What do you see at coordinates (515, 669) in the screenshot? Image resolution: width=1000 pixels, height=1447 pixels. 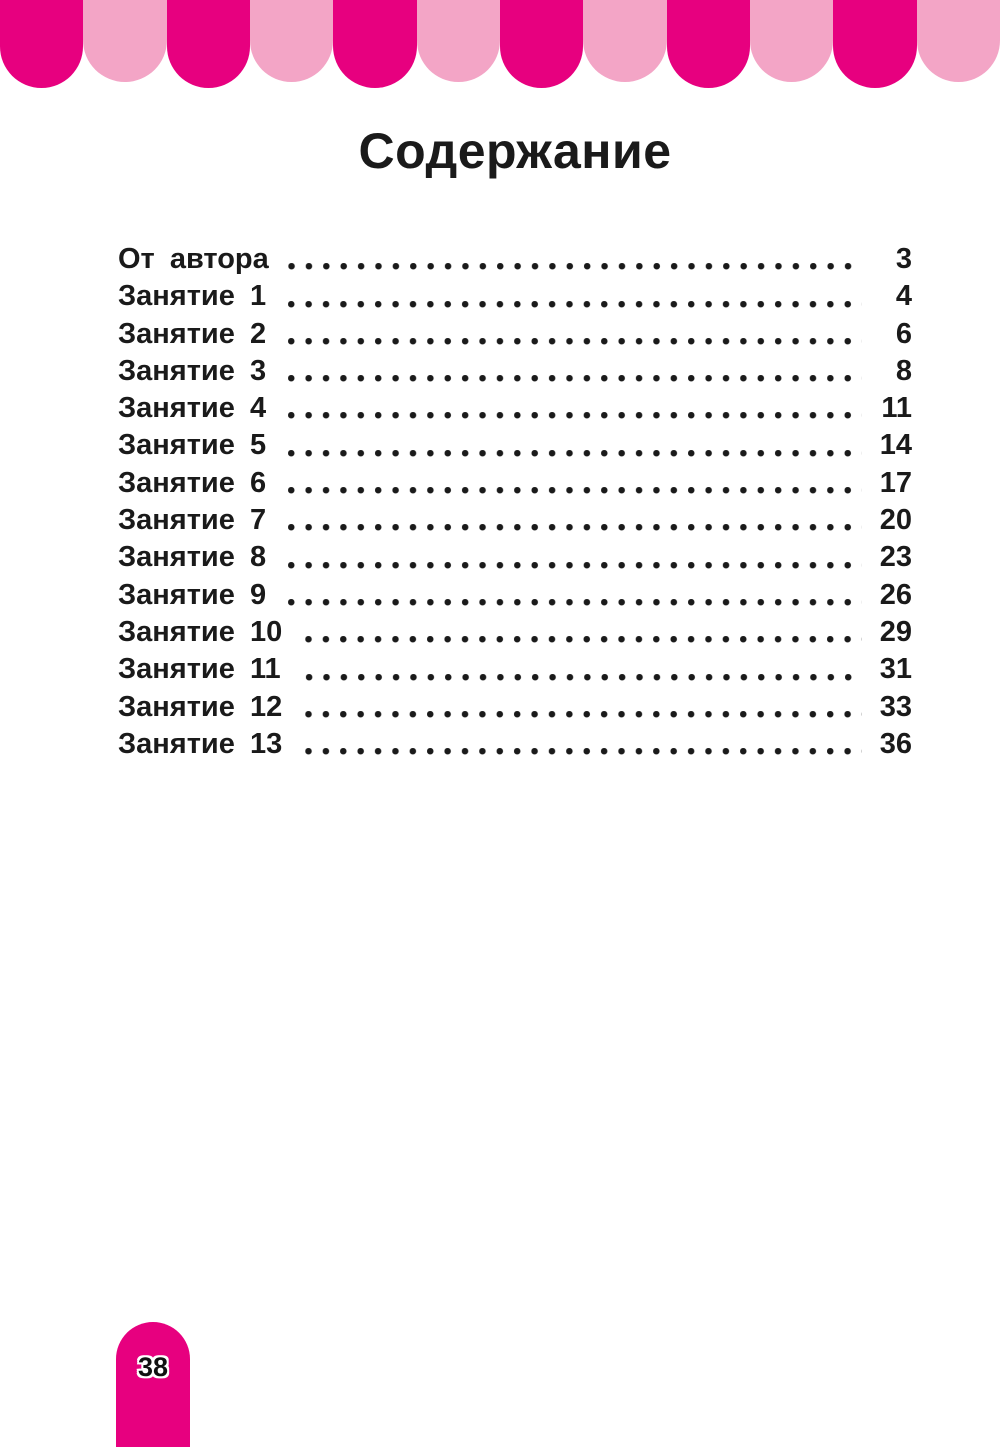 I see `toc-entry: Занятие 11 31` at bounding box center [515, 669].